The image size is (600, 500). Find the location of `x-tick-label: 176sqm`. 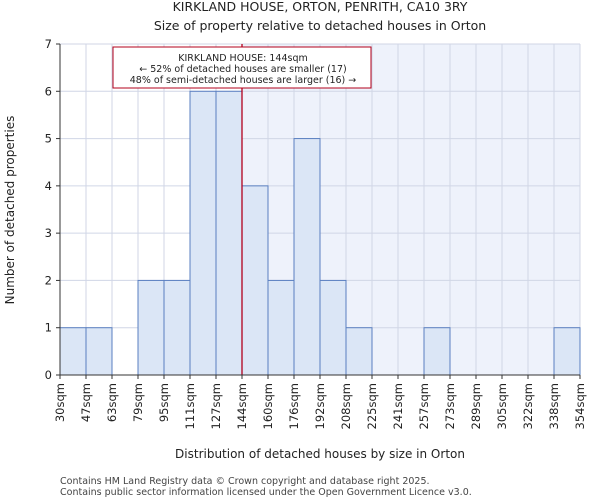

x-tick-label: 176sqm is located at coordinates (294, 406).